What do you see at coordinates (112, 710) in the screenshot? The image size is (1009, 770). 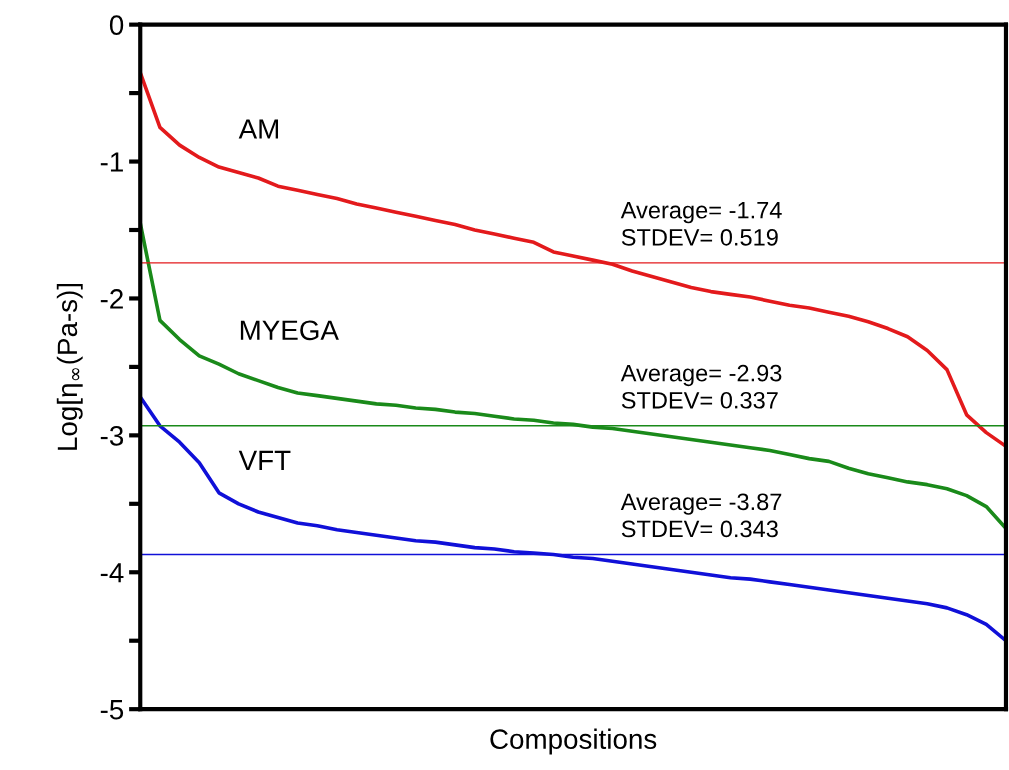 I see `y-tick-label: -5` at bounding box center [112, 710].